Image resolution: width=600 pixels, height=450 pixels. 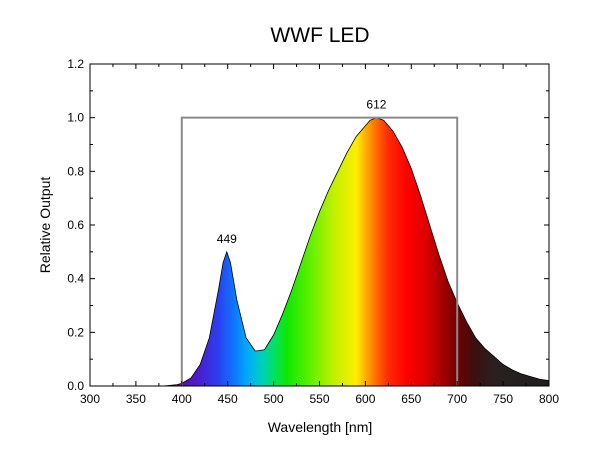 I want to click on y-tick-label: 0.8, so click(x=75, y=171).